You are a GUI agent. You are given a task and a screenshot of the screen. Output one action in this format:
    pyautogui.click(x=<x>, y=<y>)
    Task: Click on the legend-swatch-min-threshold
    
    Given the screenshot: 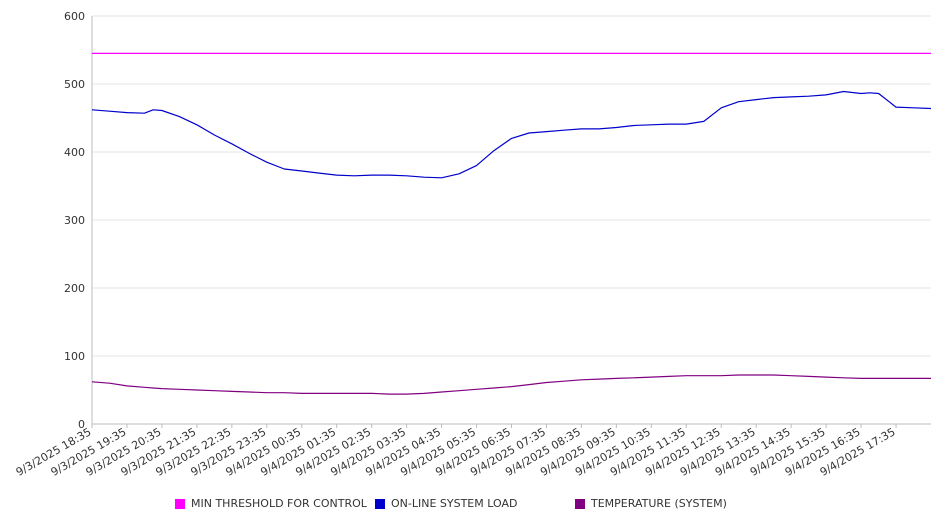 What is the action you would take?
    pyautogui.click(x=180, y=503)
    